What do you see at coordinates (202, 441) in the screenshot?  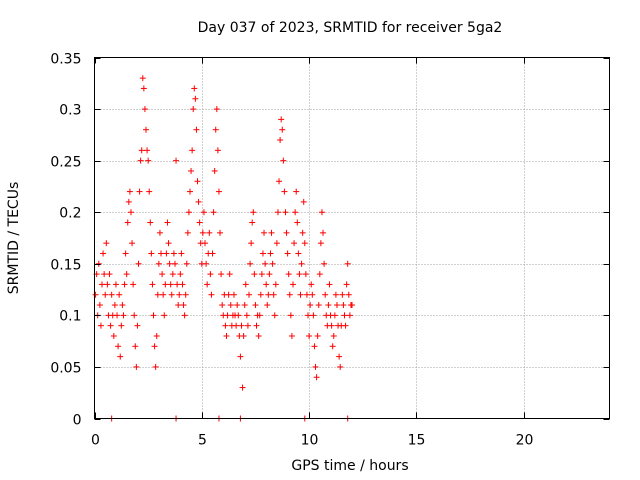 I see `x-tick-label: 5` at bounding box center [202, 441].